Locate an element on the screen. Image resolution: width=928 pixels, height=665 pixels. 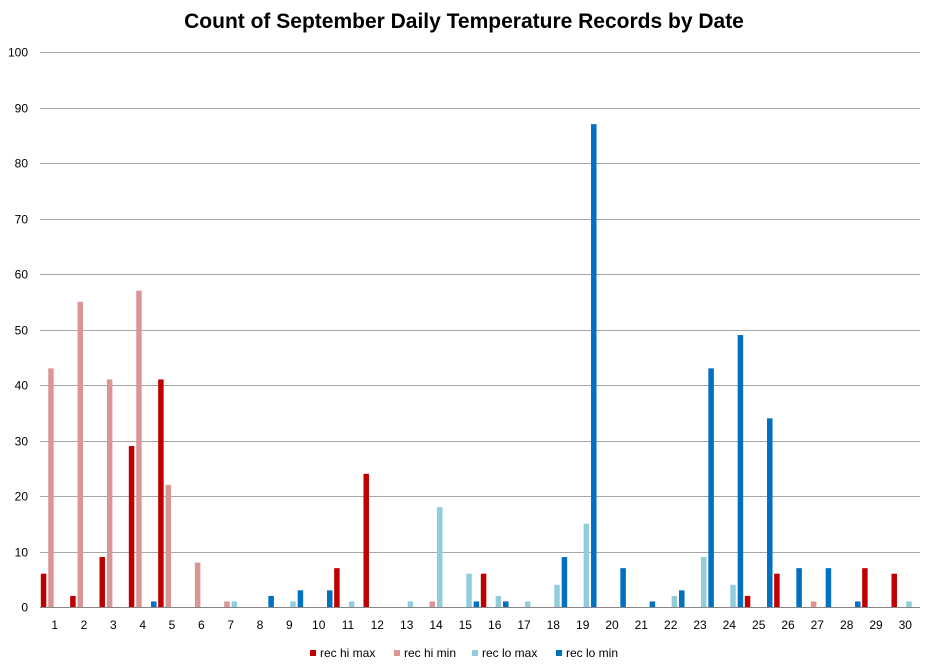
y-tick-label: 30 is located at coordinates (22, 442).